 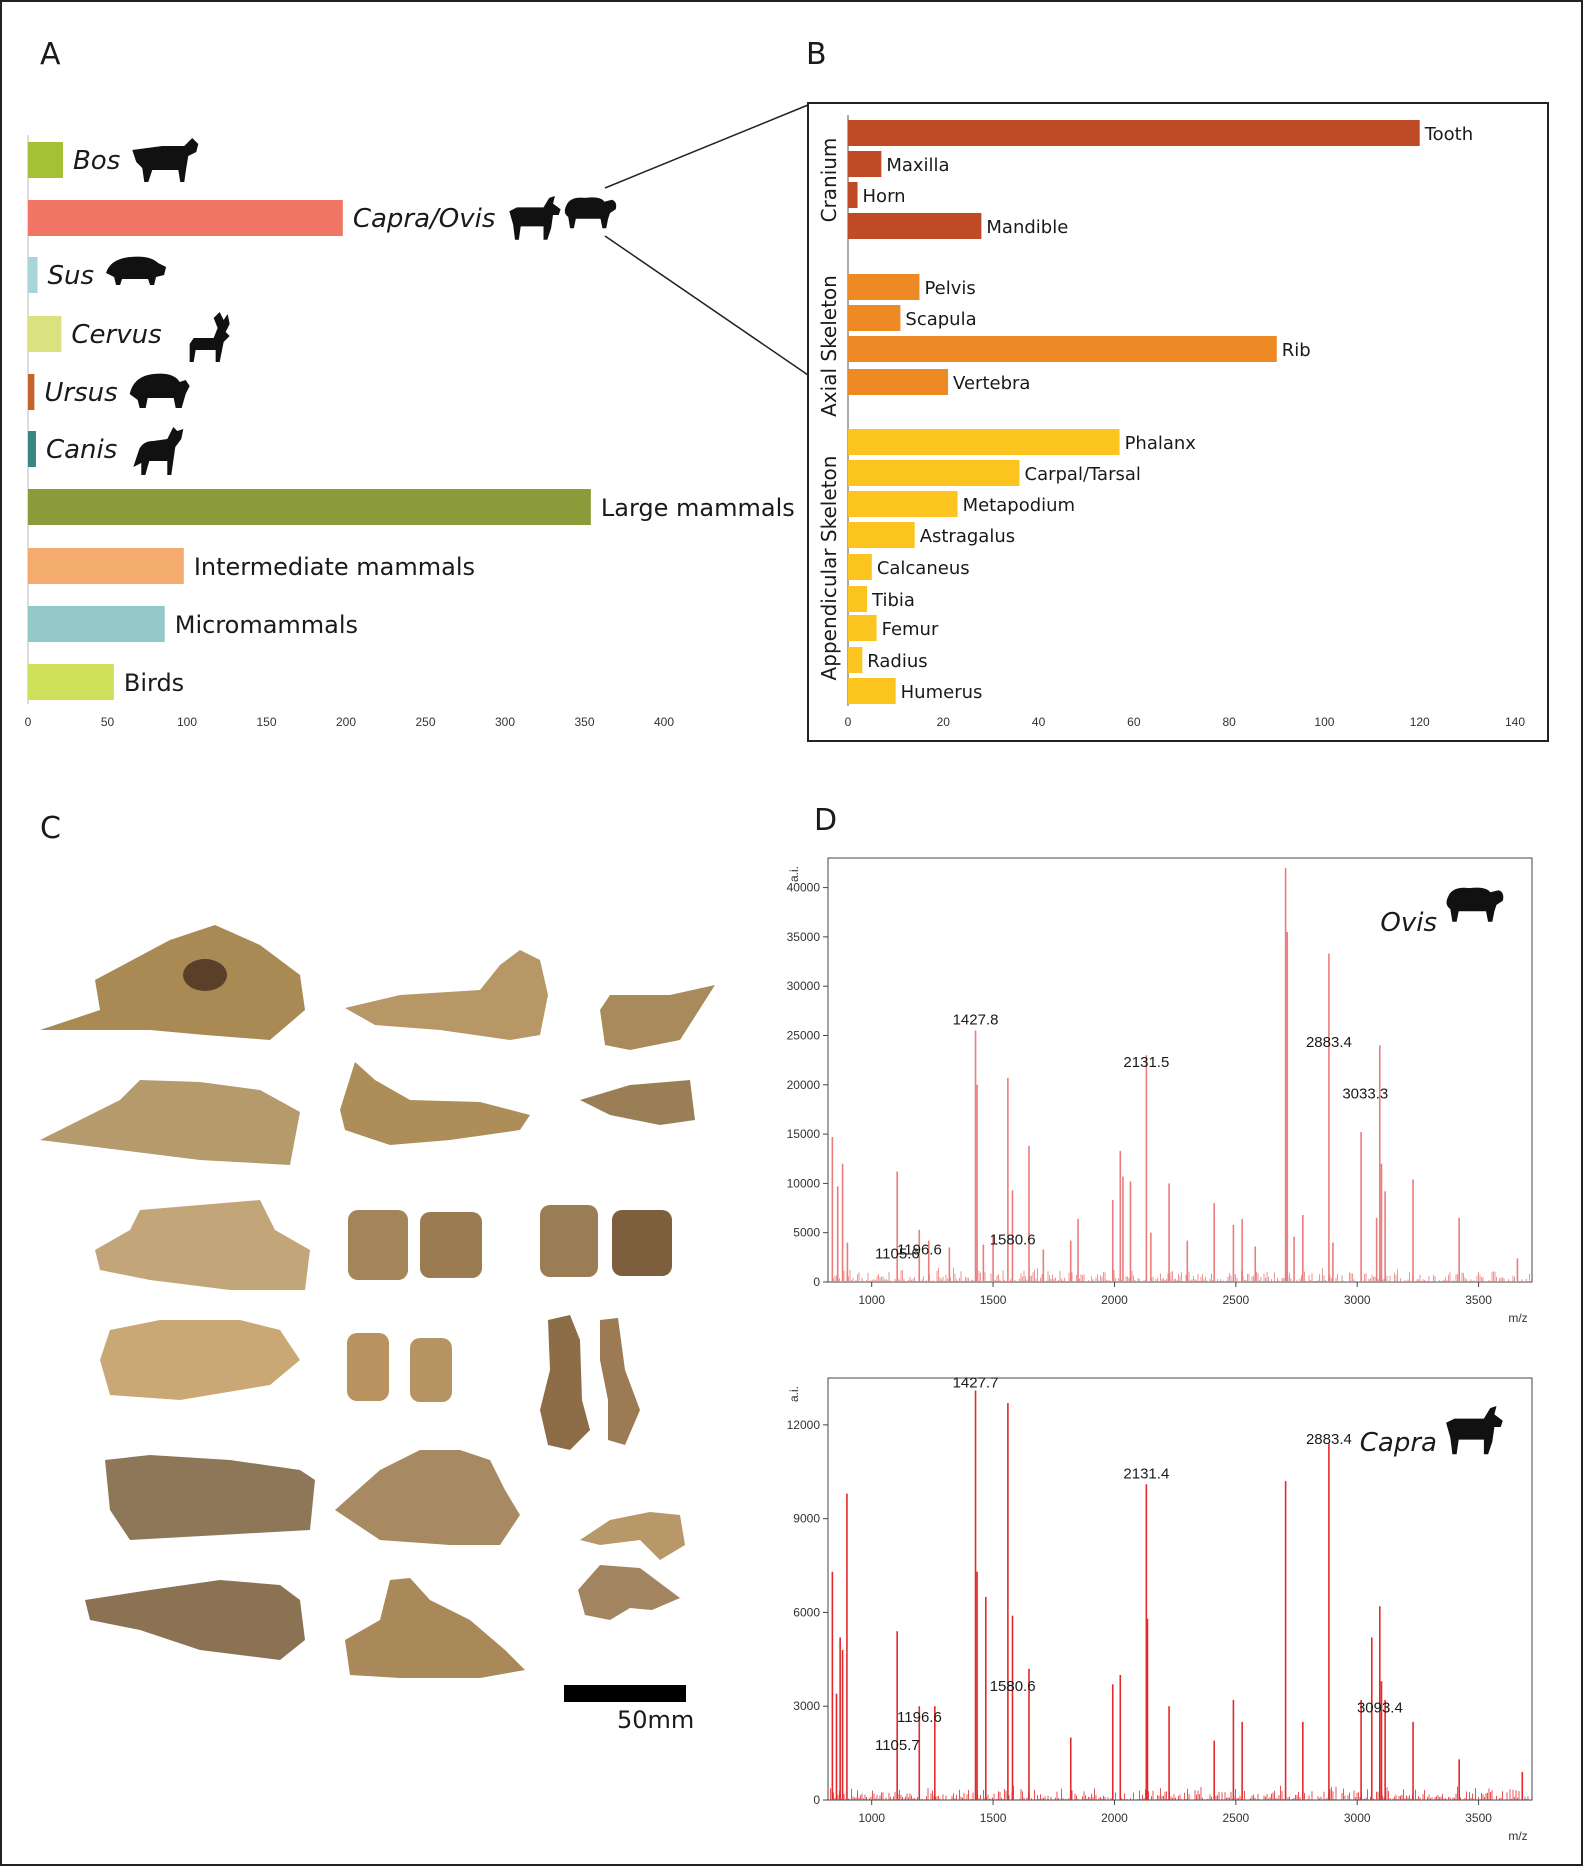 I want to click on ytick-label-ovis-spectrum-5000: 5000, so click(x=806, y=1233).